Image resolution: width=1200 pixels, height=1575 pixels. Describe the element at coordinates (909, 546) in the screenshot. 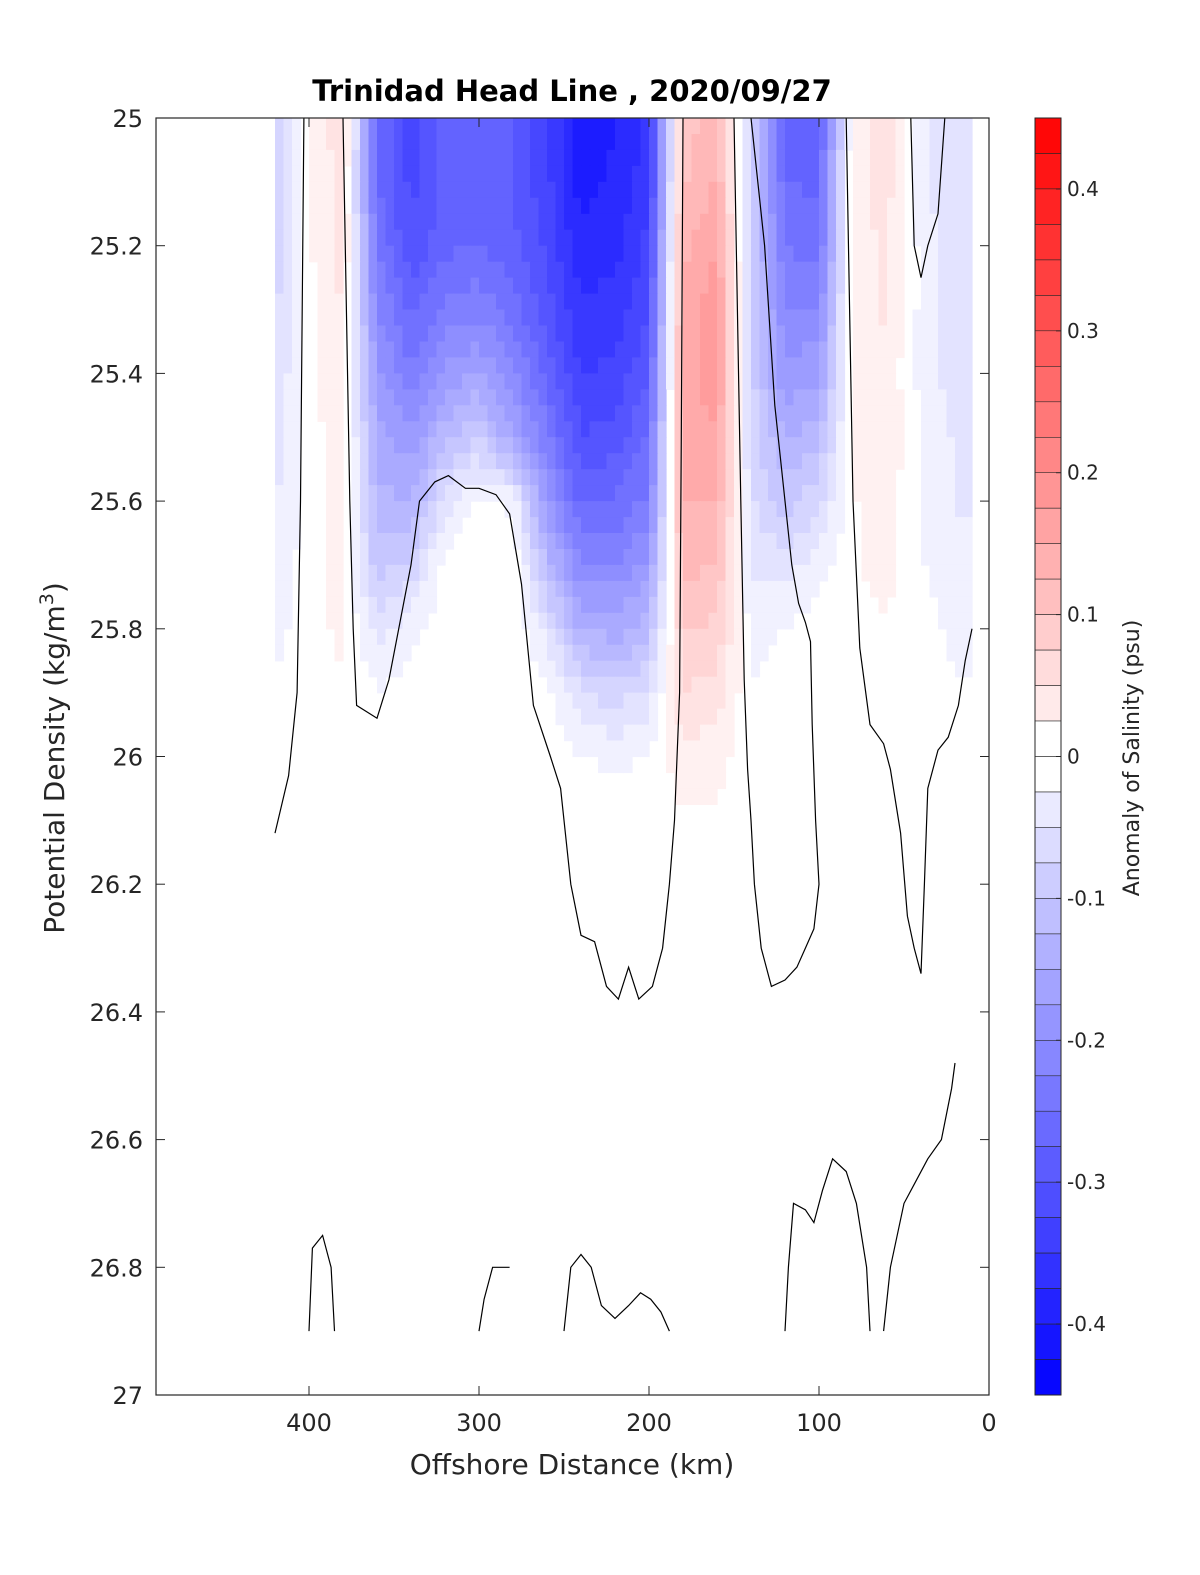

I see `zero-contour-line` at that location.